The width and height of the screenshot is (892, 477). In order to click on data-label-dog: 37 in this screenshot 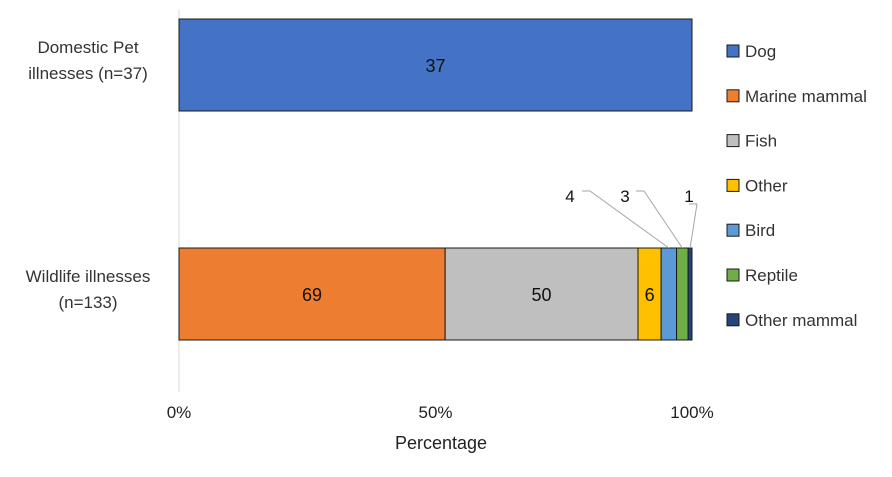, I will do `click(435, 66)`.